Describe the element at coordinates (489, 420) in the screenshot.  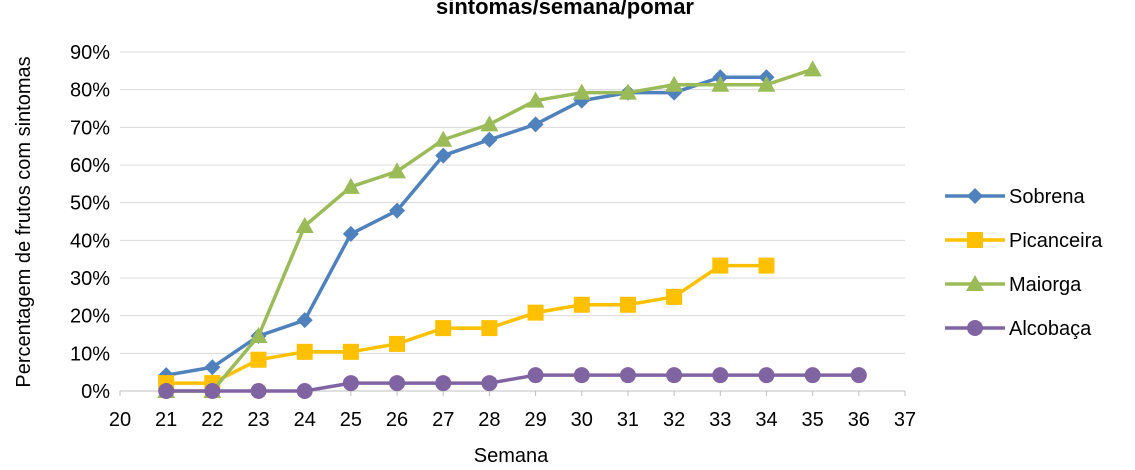
I see `x-tick-label: 28` at that location.